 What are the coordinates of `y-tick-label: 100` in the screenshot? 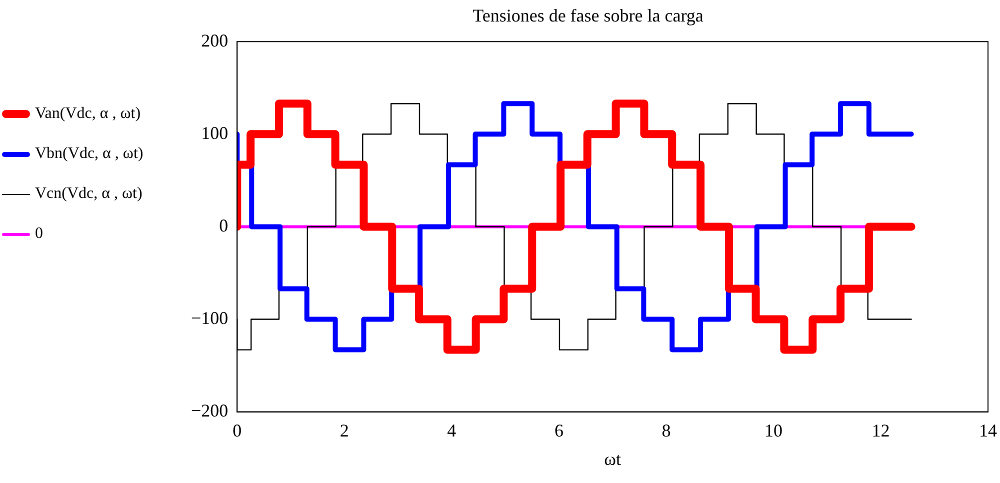 It's located at (214, 132).